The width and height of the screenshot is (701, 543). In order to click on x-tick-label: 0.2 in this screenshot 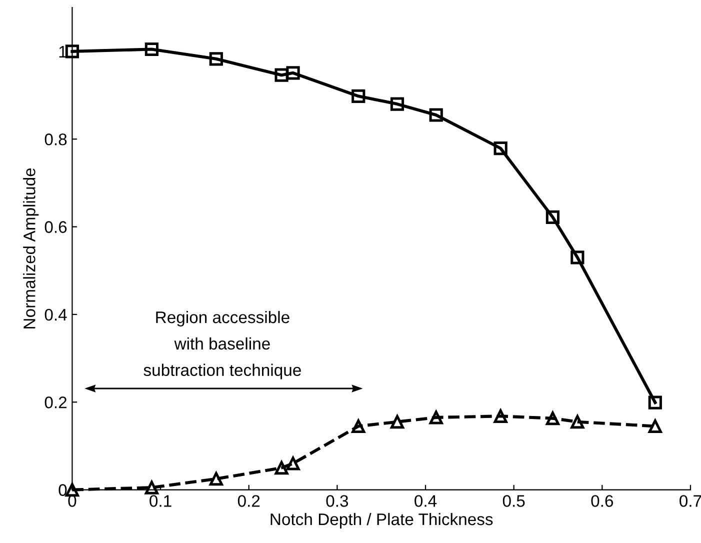, I will do `click(249, 501)`.